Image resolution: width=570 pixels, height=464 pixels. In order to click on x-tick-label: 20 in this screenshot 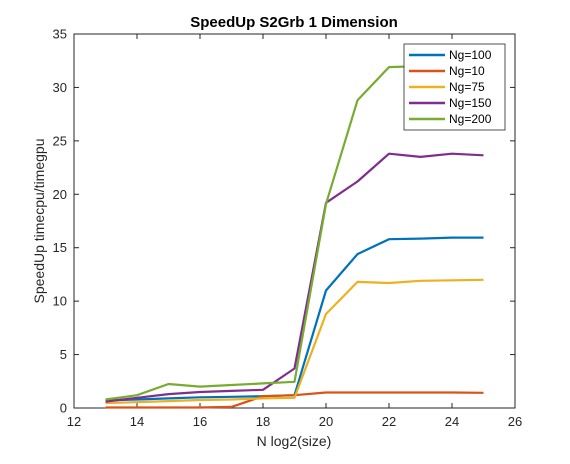, I will do `click(326, 421)`.